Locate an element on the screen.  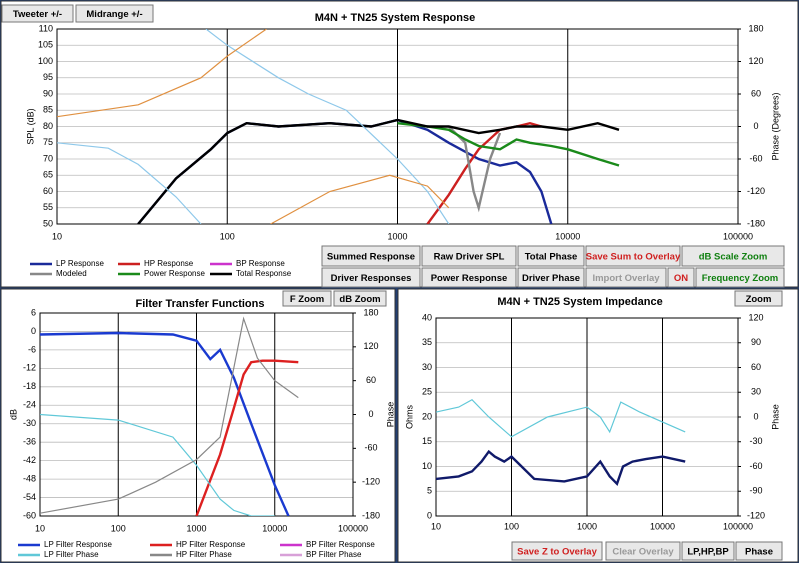
y-tick-label: -24 is located at coordinates (29, 405).